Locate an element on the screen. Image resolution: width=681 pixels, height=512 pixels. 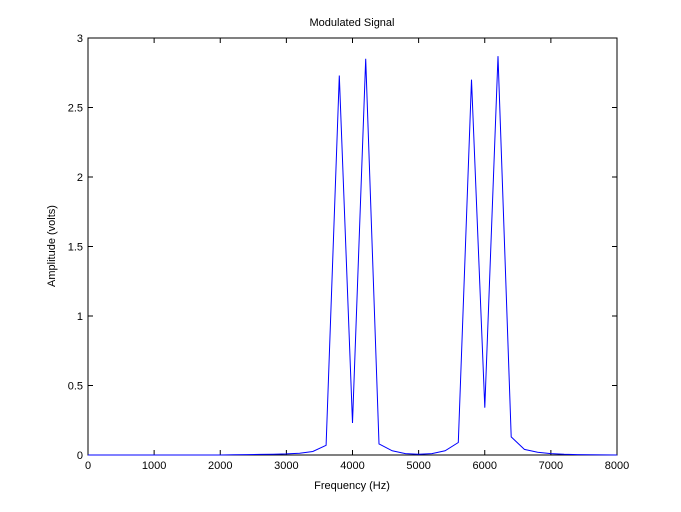
y-tick-label: 2.5 is located at coordinates (75, 109).